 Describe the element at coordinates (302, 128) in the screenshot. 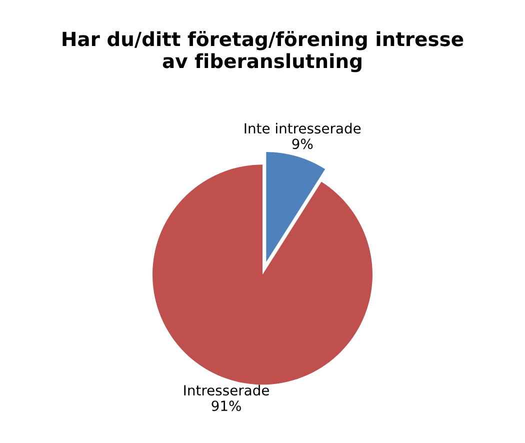

I see `slice-label: Inte intresserade` at that location.